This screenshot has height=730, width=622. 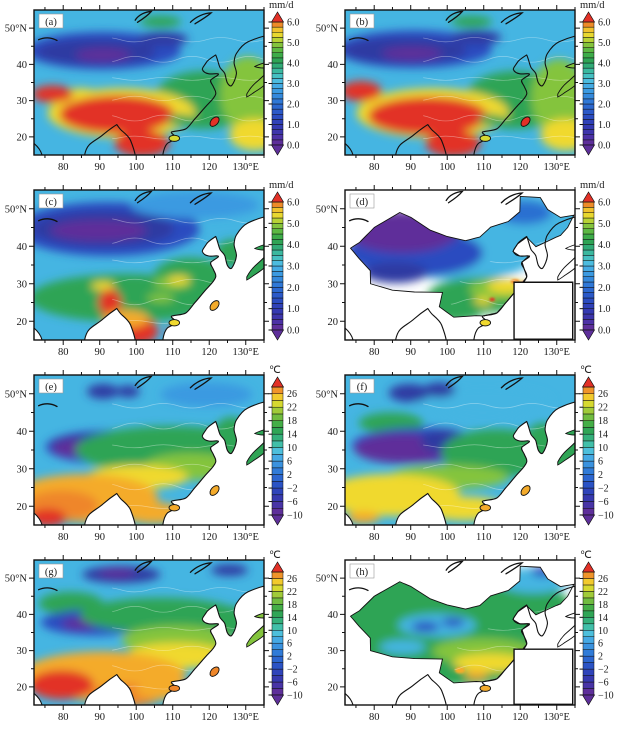 I want to click on colorbar-tick-label: 5.0, so click(x=293, y=43).